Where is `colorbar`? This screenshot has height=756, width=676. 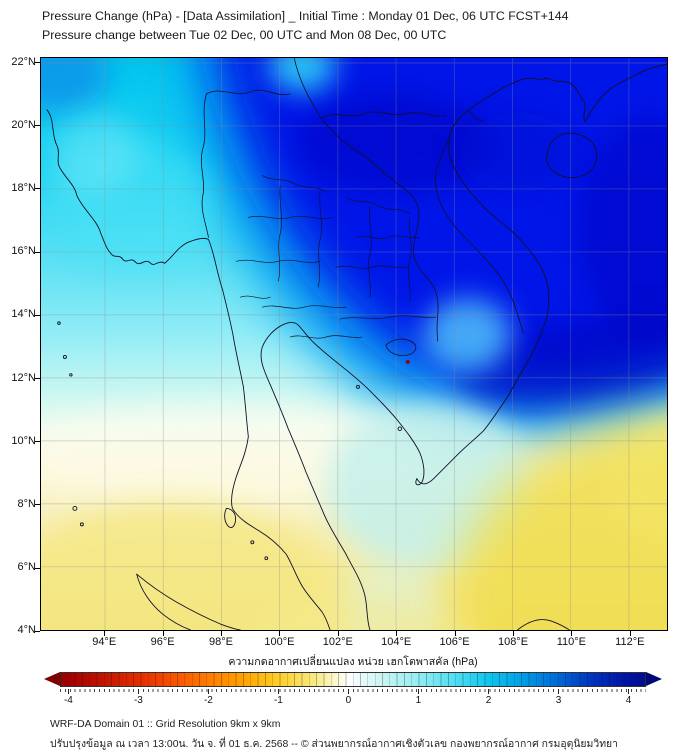 colorbar is located at coordinates (353, 680).